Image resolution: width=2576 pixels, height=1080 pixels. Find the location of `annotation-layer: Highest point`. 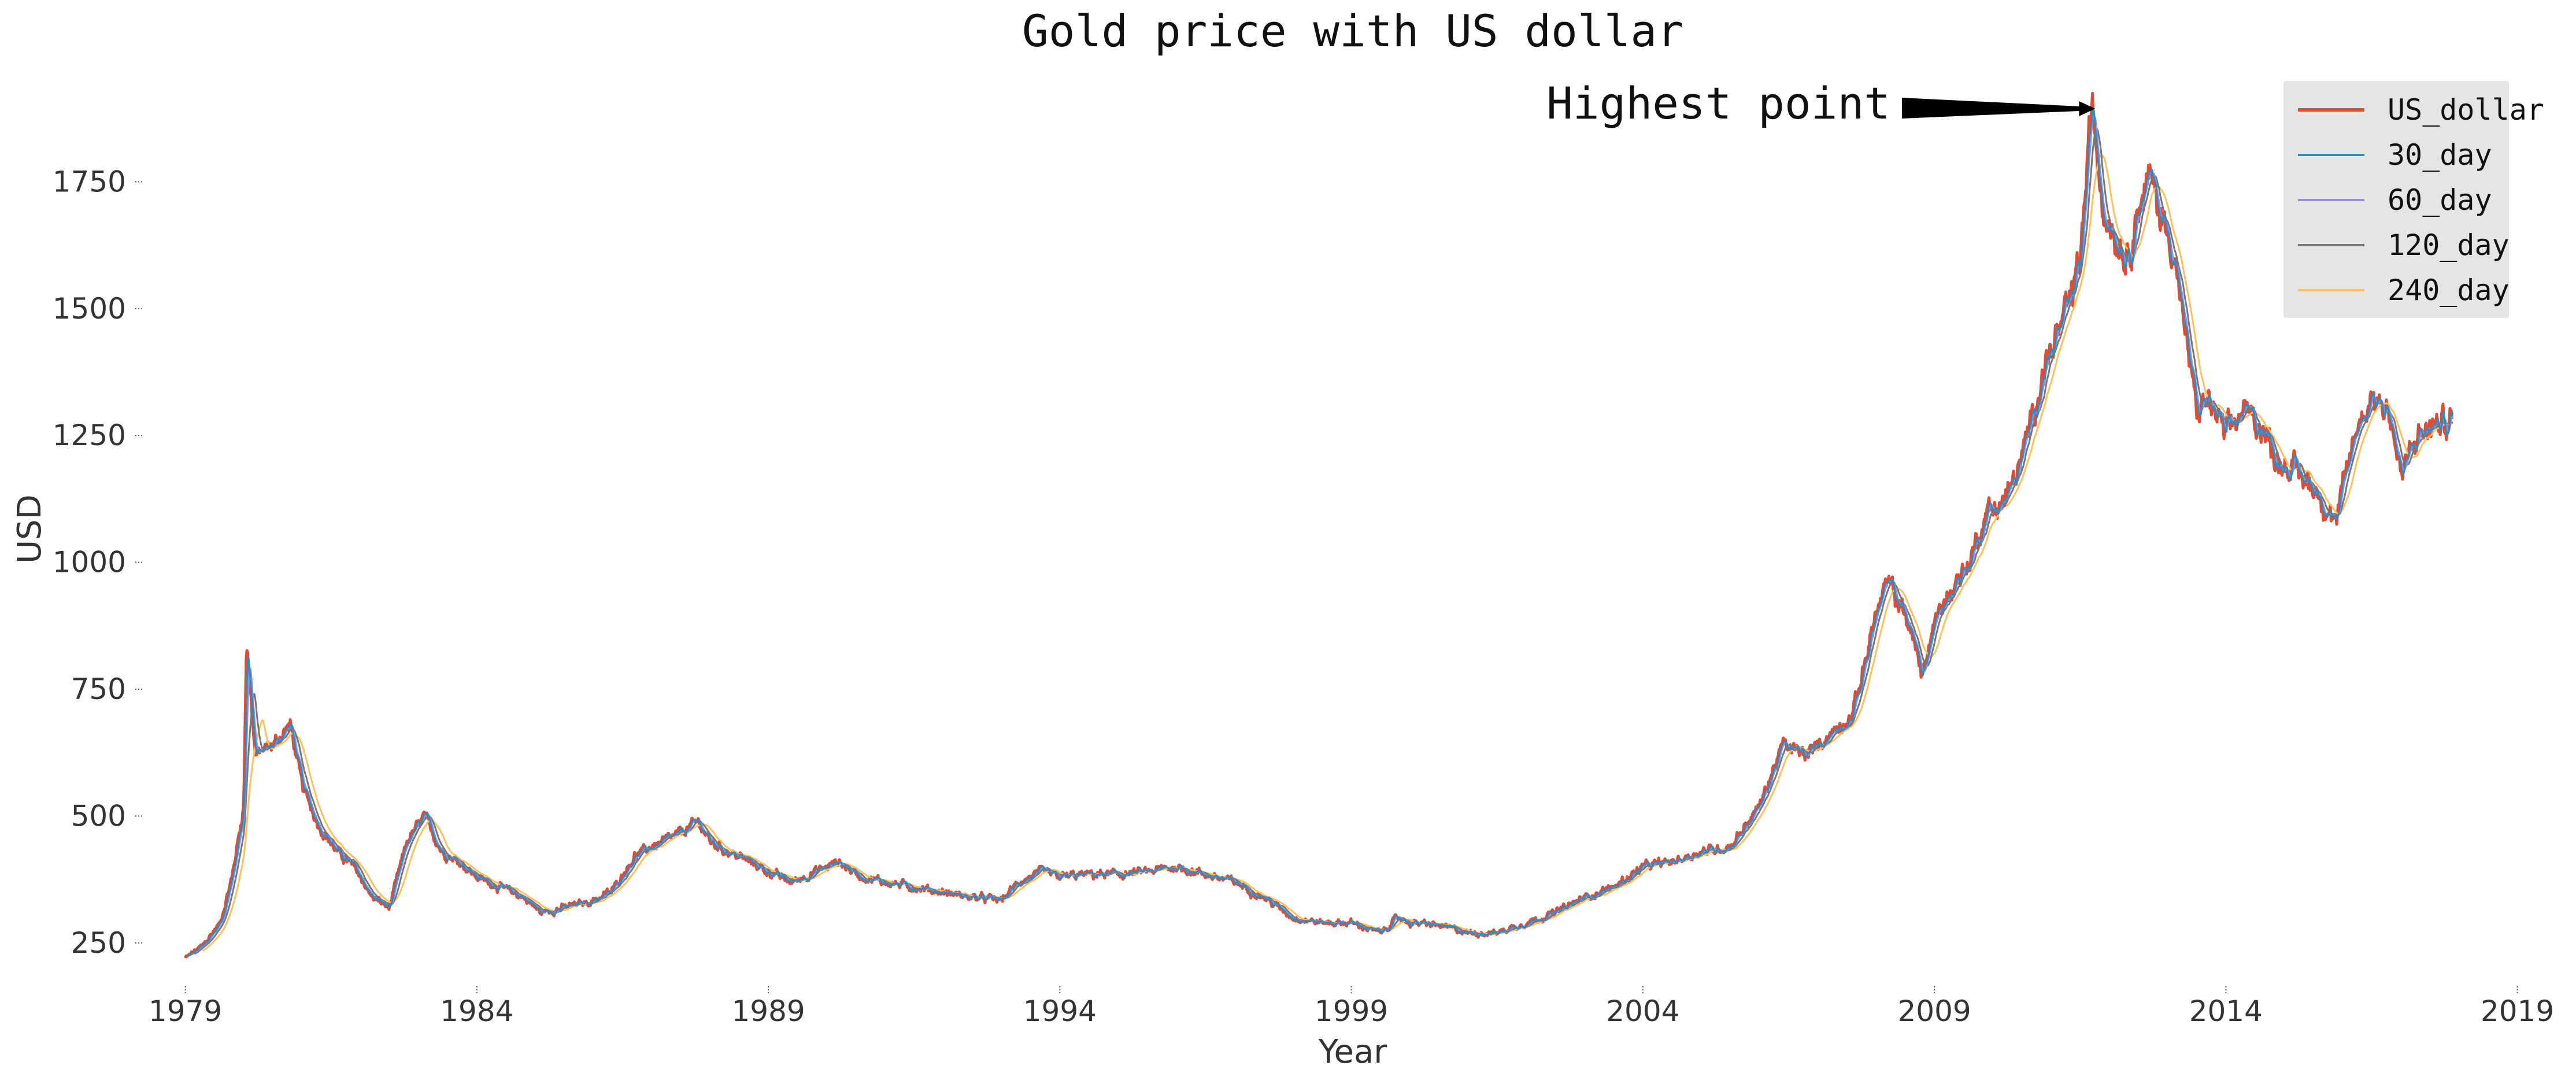

annotation-layer: Highest point is located at coordinates (1821, 103).